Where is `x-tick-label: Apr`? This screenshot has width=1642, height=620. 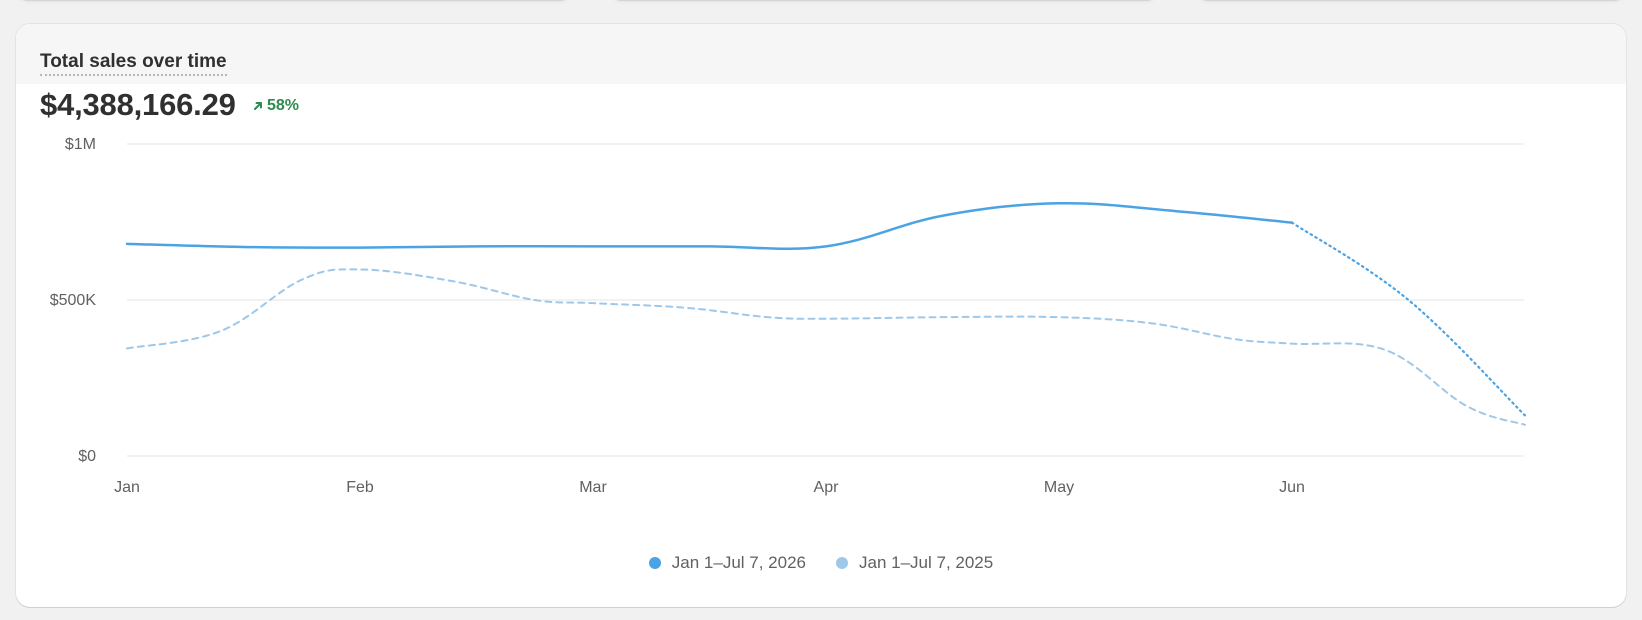
x-tick-label: Apr is located at coordinates (827, 487).